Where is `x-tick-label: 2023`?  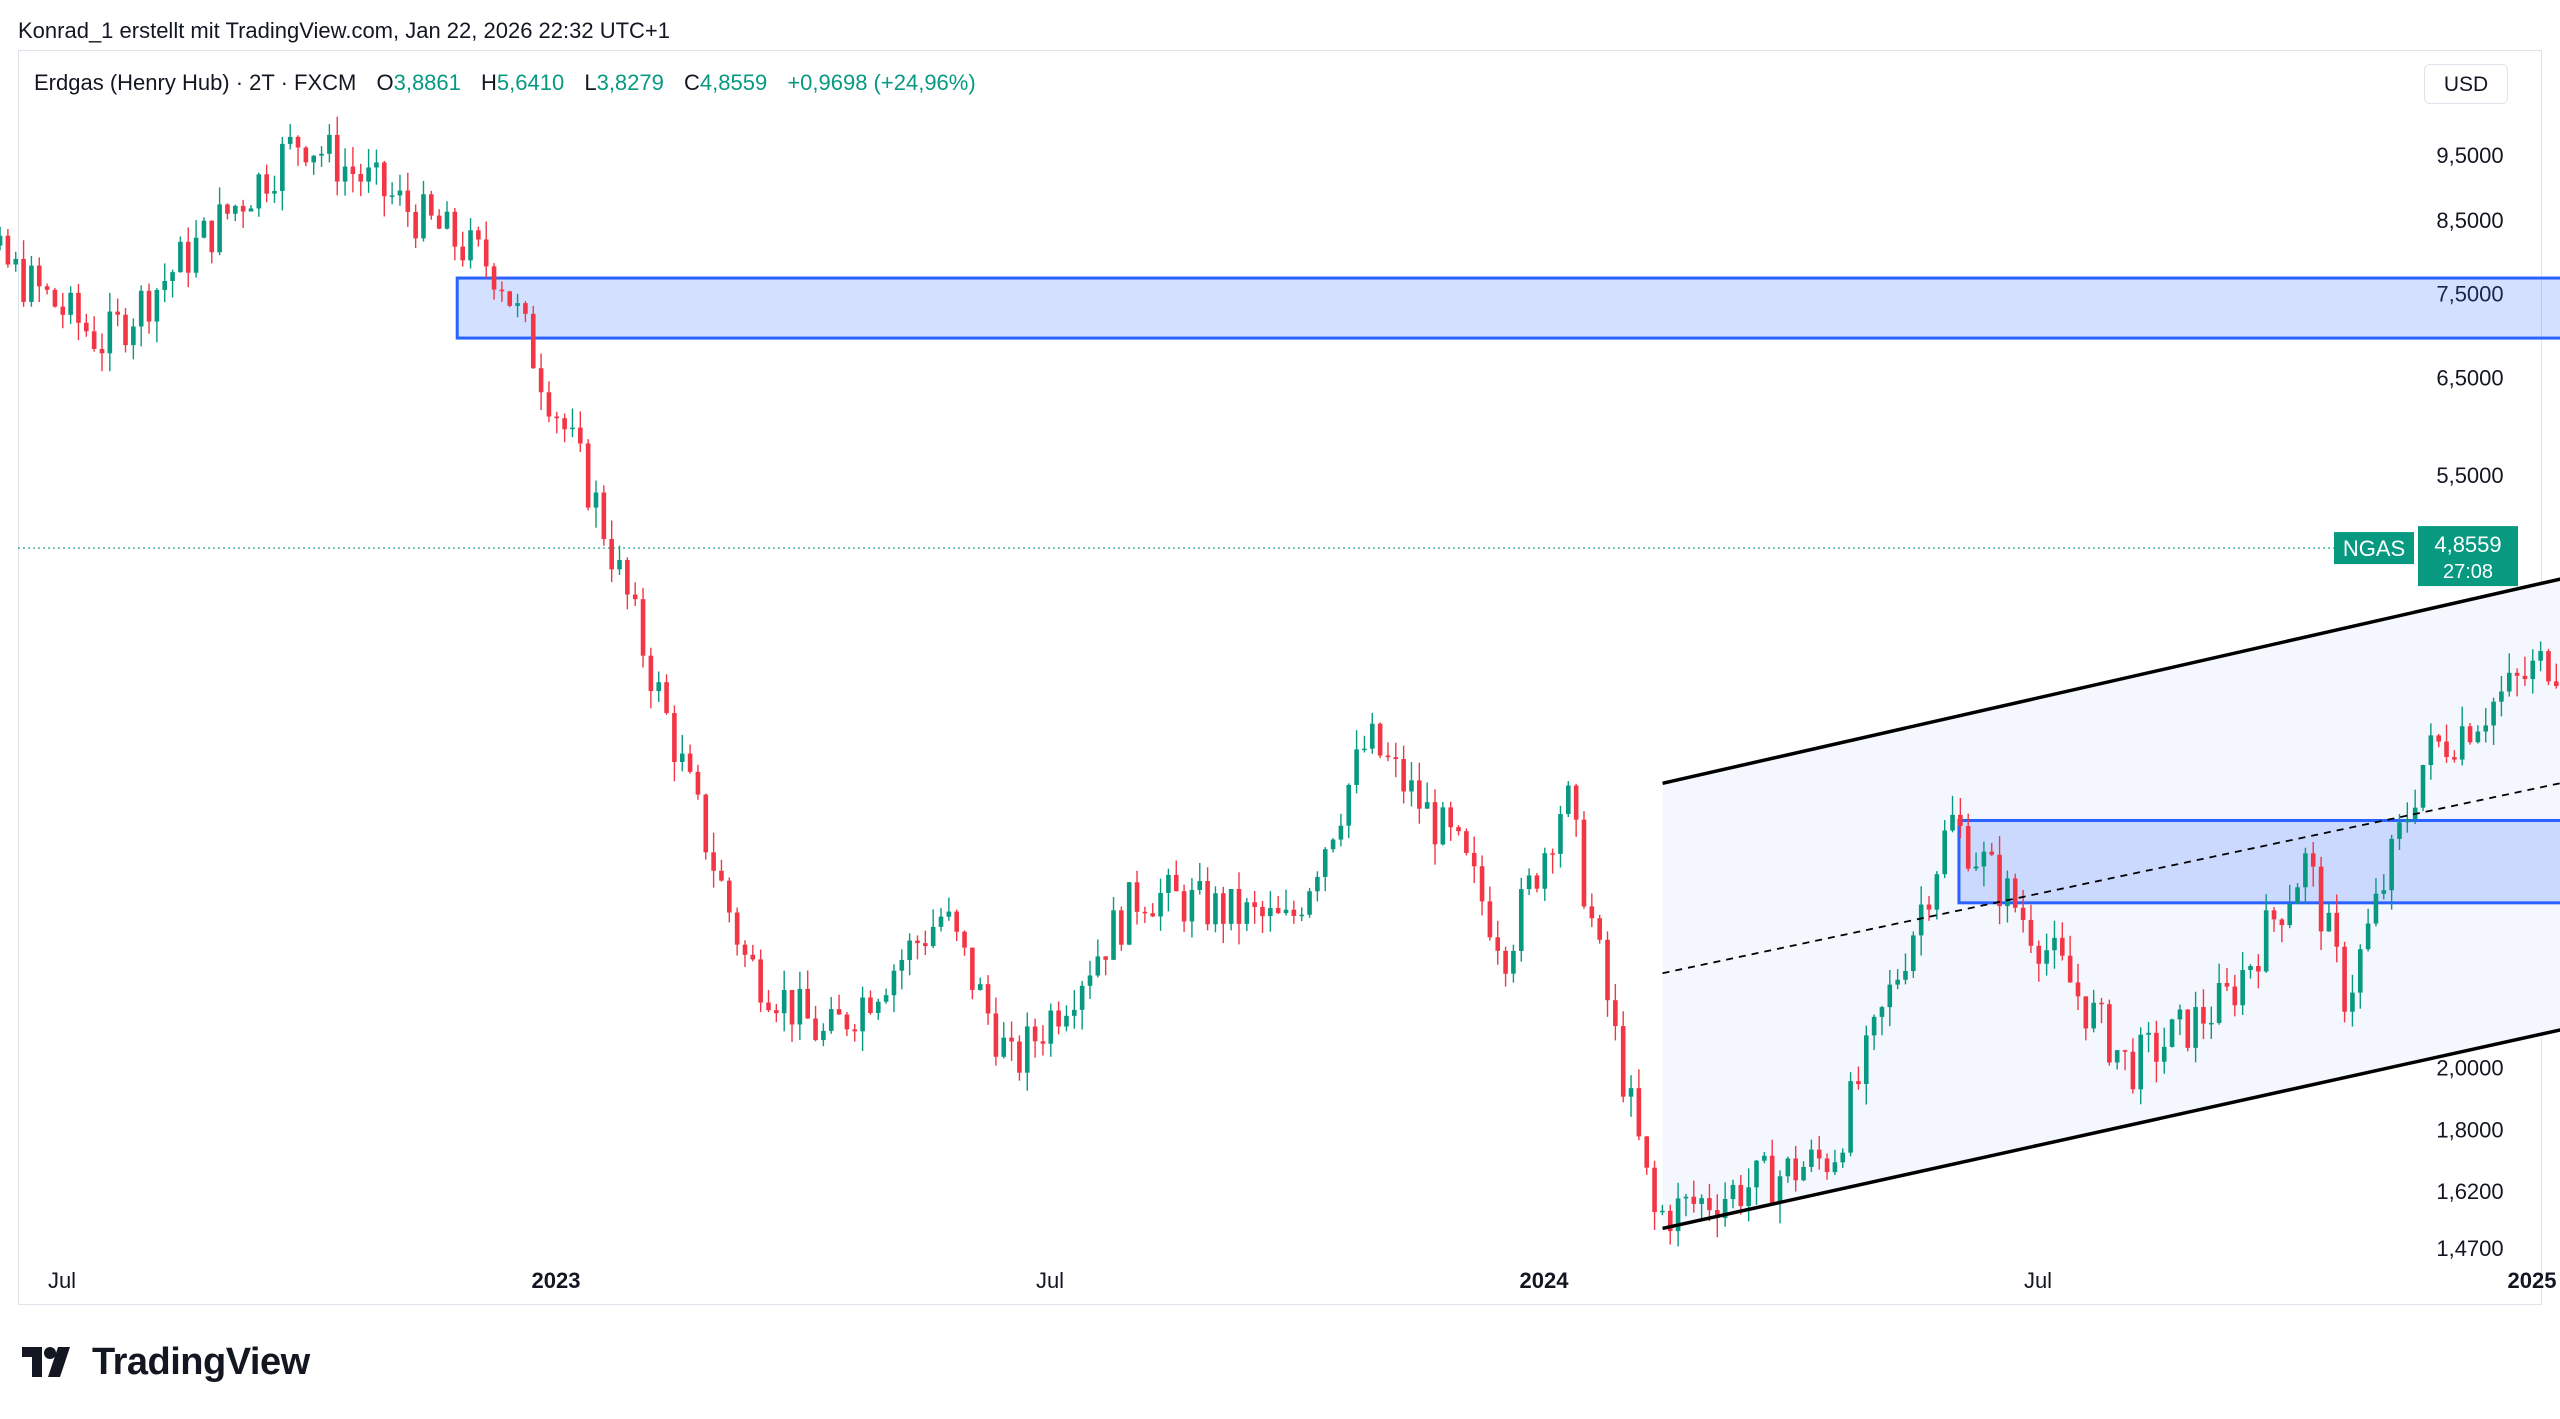 x-tick-label: 2023 is located at coordinates (556, 1280).